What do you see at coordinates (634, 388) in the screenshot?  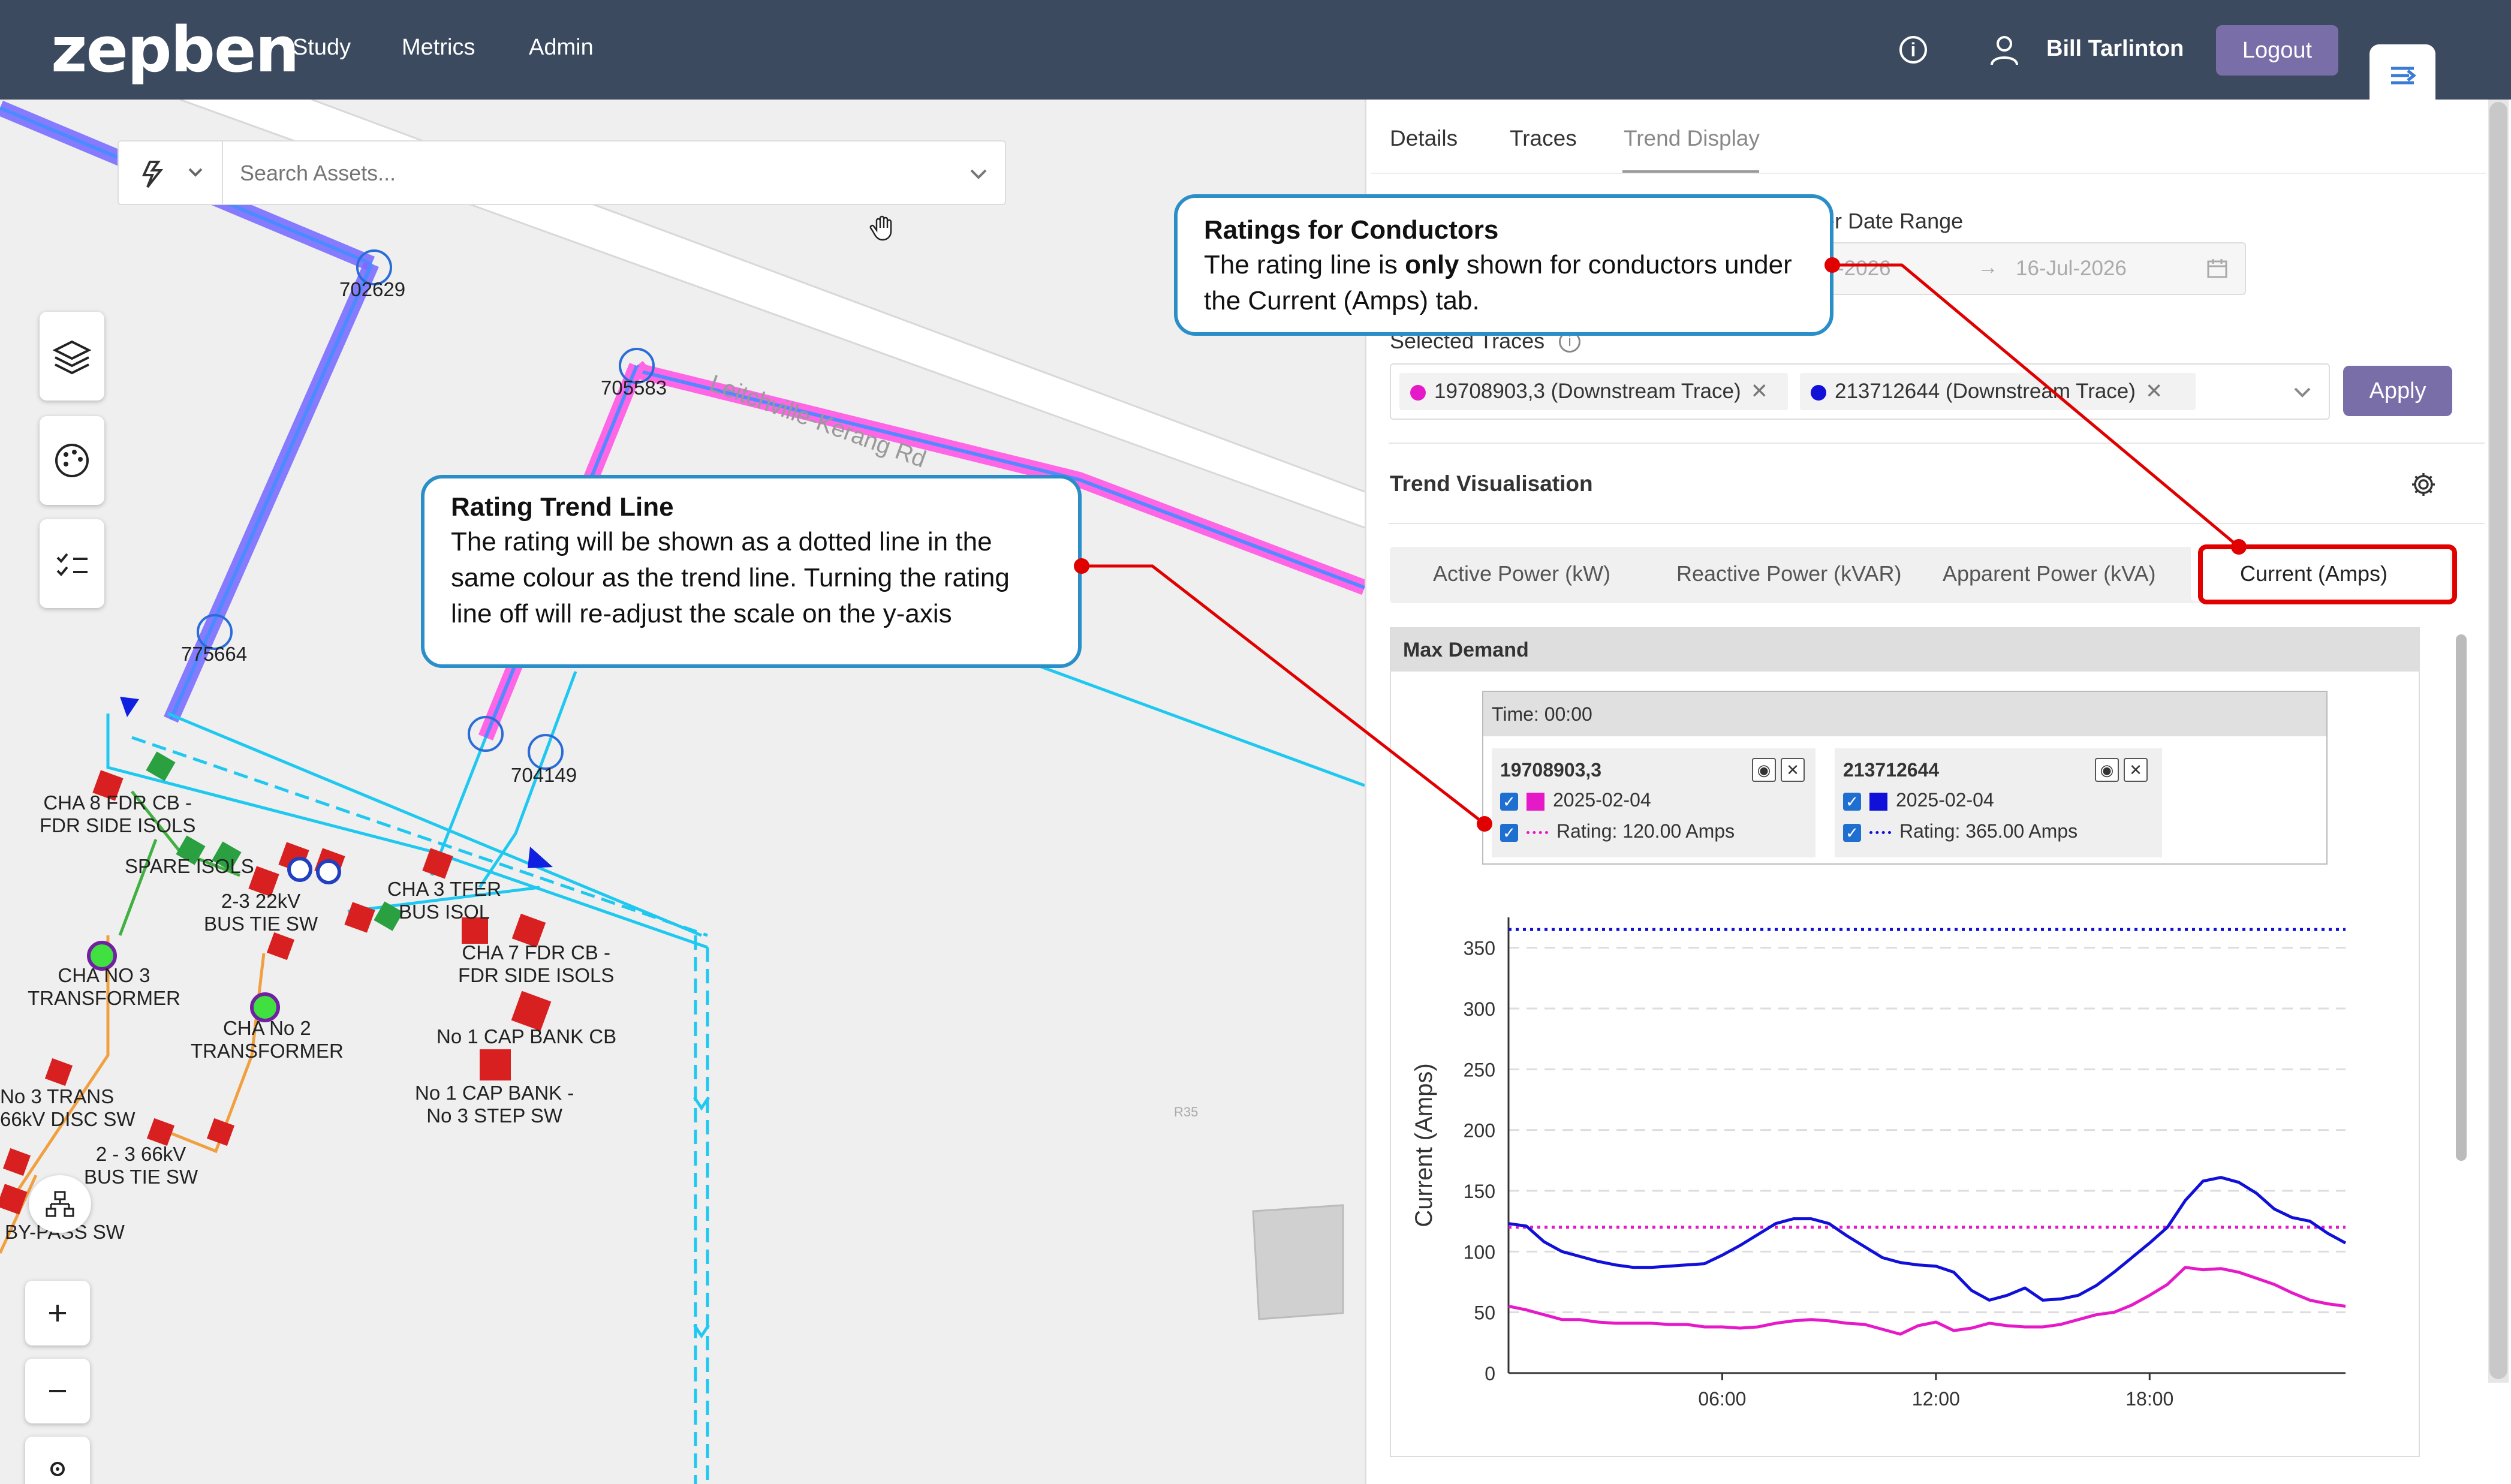 I see `node-label-705583: 705583` at bounding box center [634, 388].